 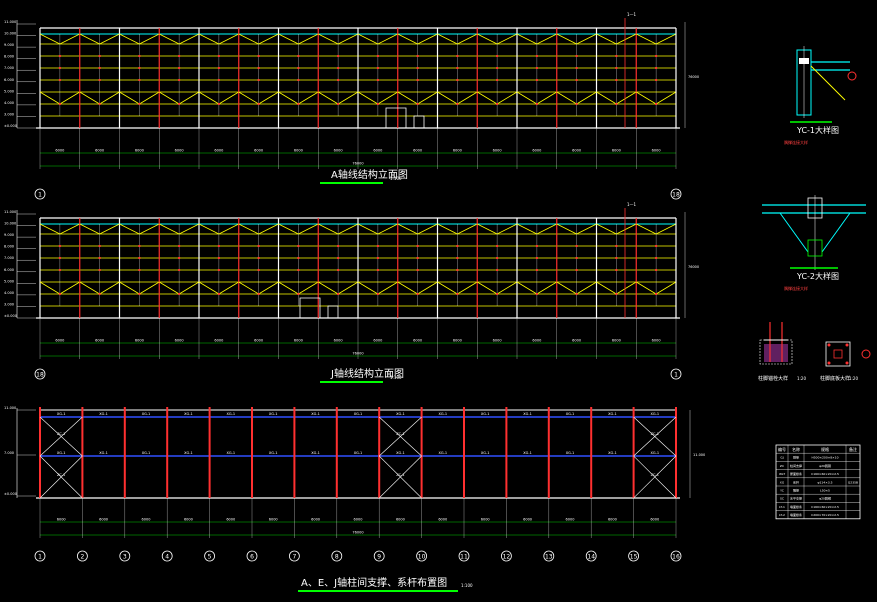 I want to click on elevation_j-section-mark: 1—1, so click(x=632, y=204).